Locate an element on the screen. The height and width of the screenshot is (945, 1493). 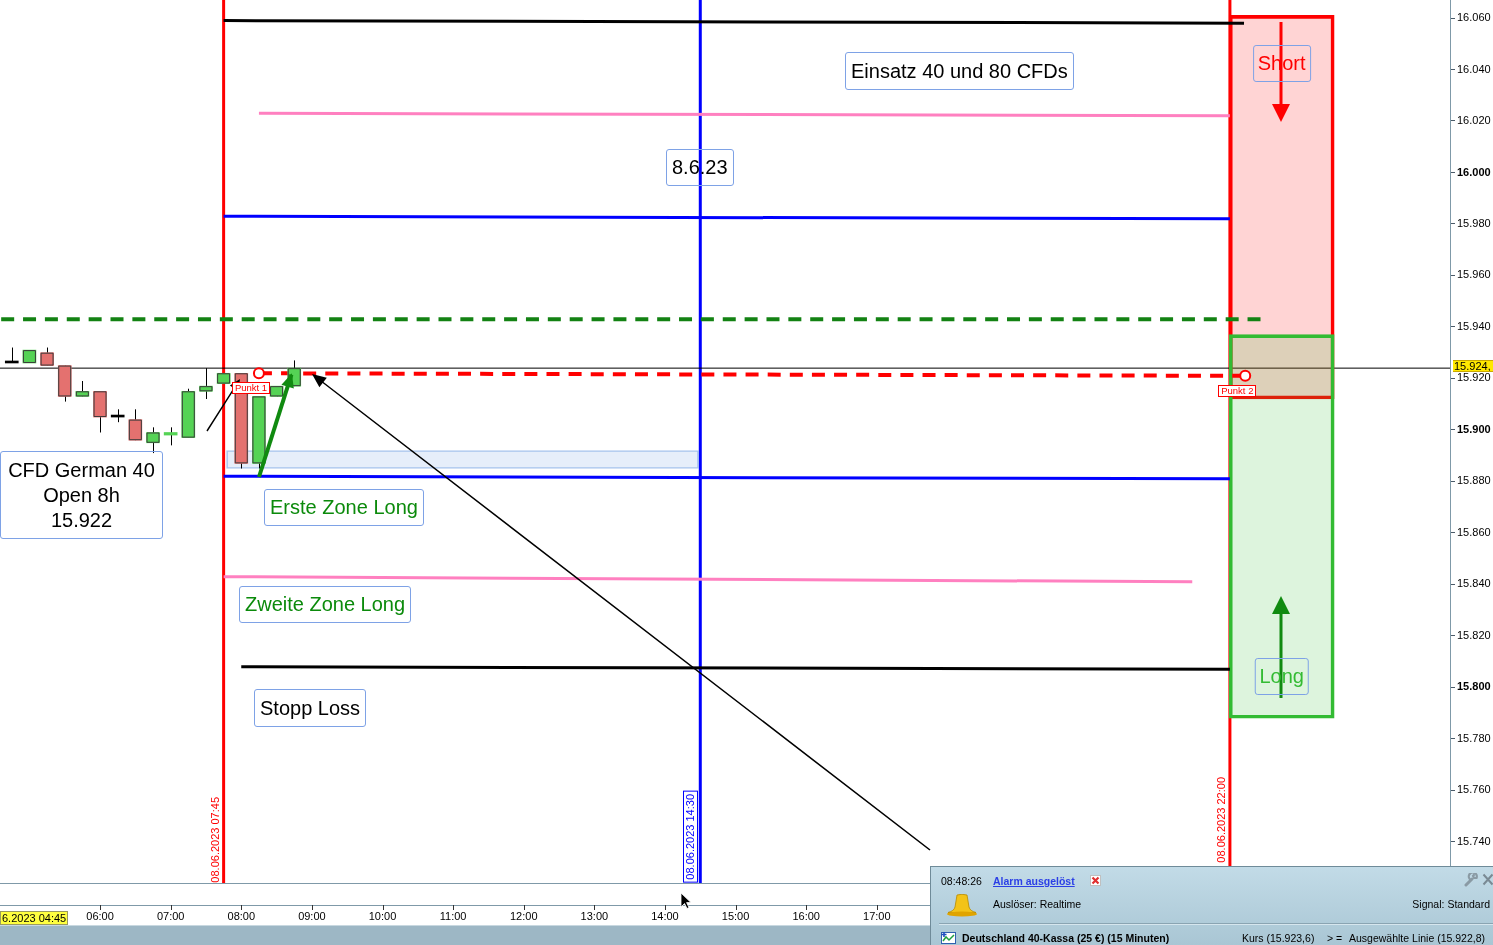
x-tick-label: 11:00 is located at coordinates (453, 915).